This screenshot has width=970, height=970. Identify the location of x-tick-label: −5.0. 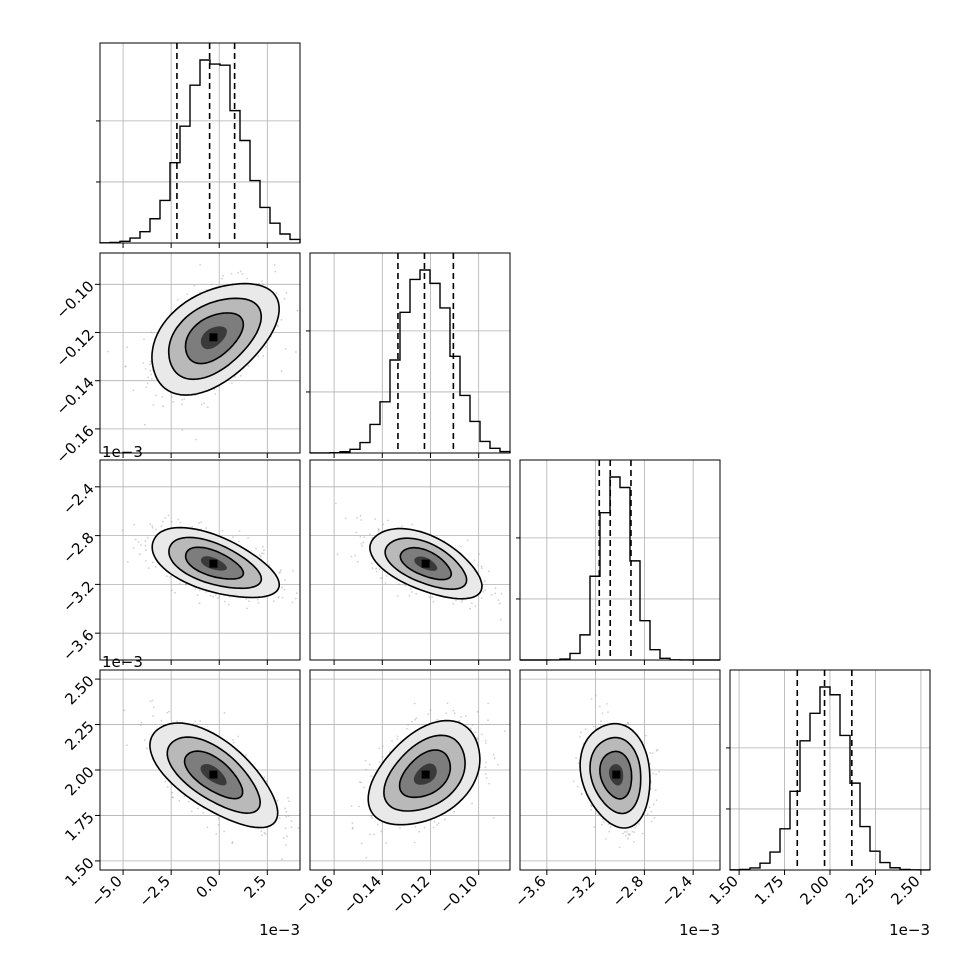
(106, 891).